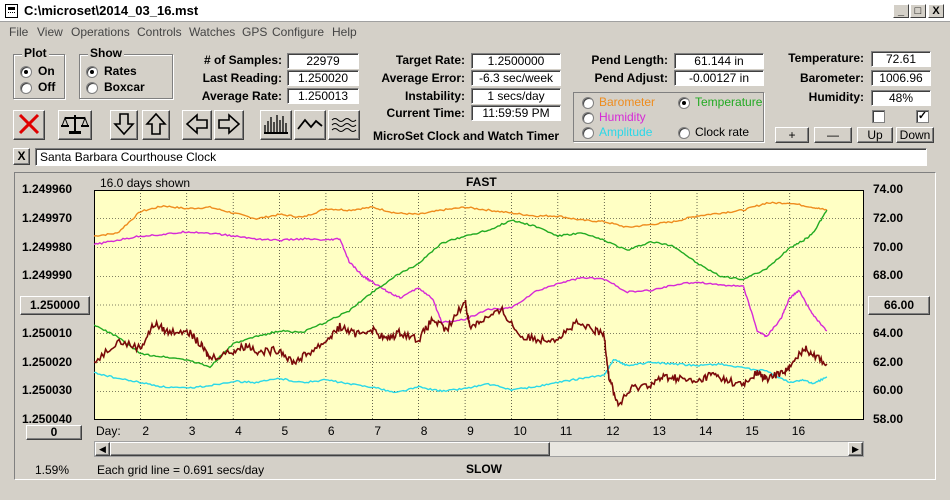  I want to click on show-boxcar-radio, so click(92, 88).